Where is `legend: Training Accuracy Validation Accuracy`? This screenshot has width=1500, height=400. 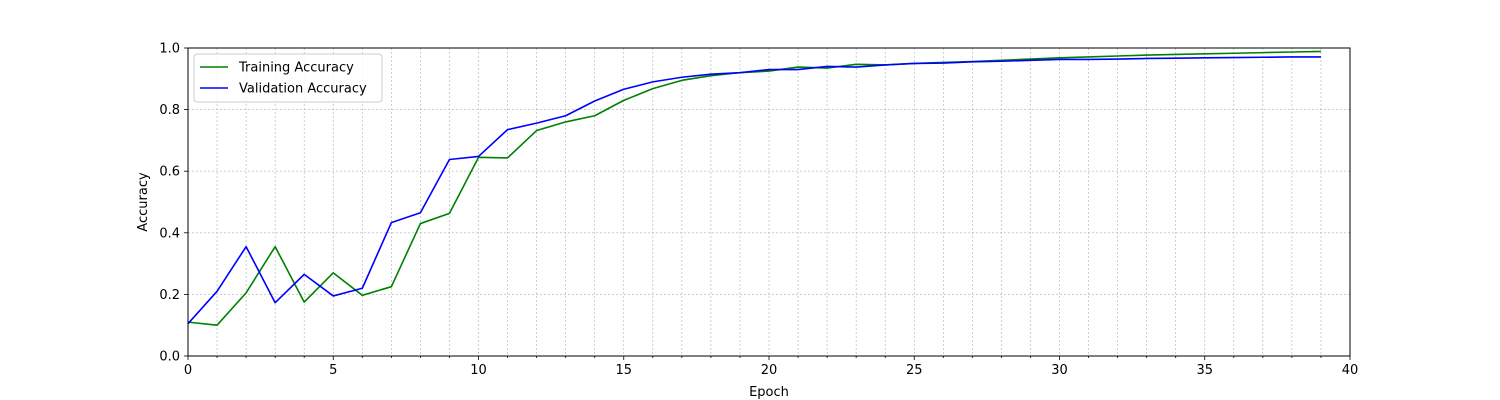
legend: Training Accuracy Validation Accuracy is located at coordinates (288, 78).